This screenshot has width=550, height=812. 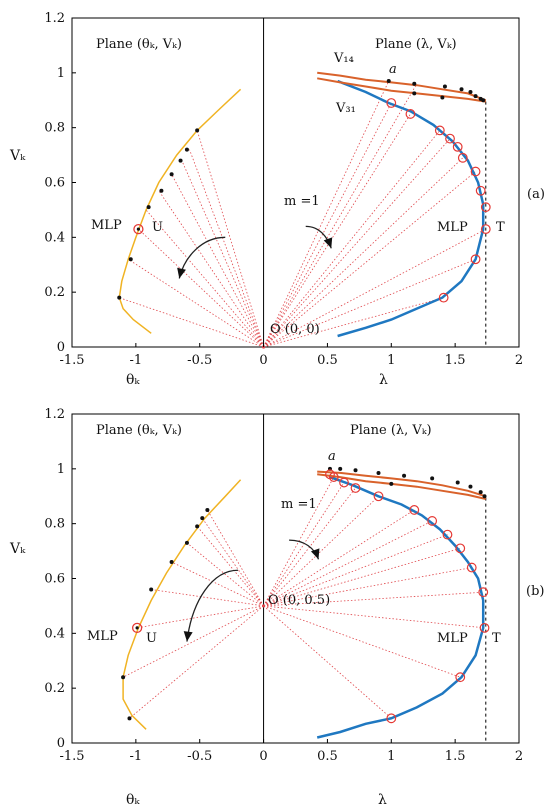 I want to click on panel-label: (b), so click(x=535, y=591).